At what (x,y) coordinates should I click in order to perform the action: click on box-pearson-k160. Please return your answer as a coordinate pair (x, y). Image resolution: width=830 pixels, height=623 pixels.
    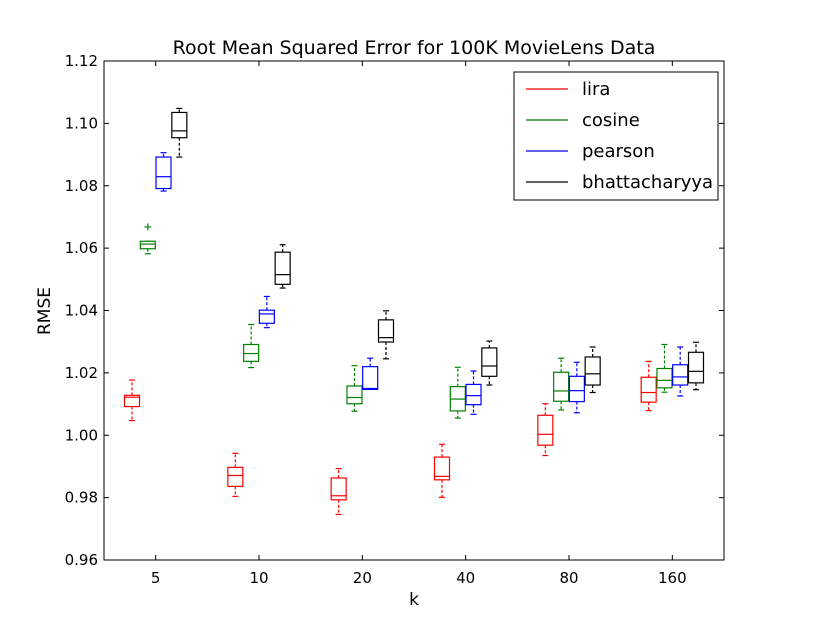
    Looking at the image, I should click on (680, 371).